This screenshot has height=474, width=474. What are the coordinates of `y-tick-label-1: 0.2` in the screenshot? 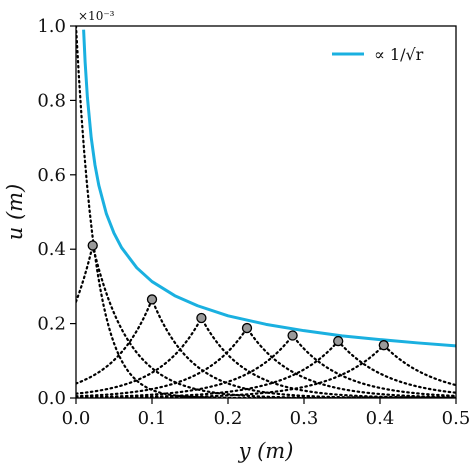 It's located at (51, 324).